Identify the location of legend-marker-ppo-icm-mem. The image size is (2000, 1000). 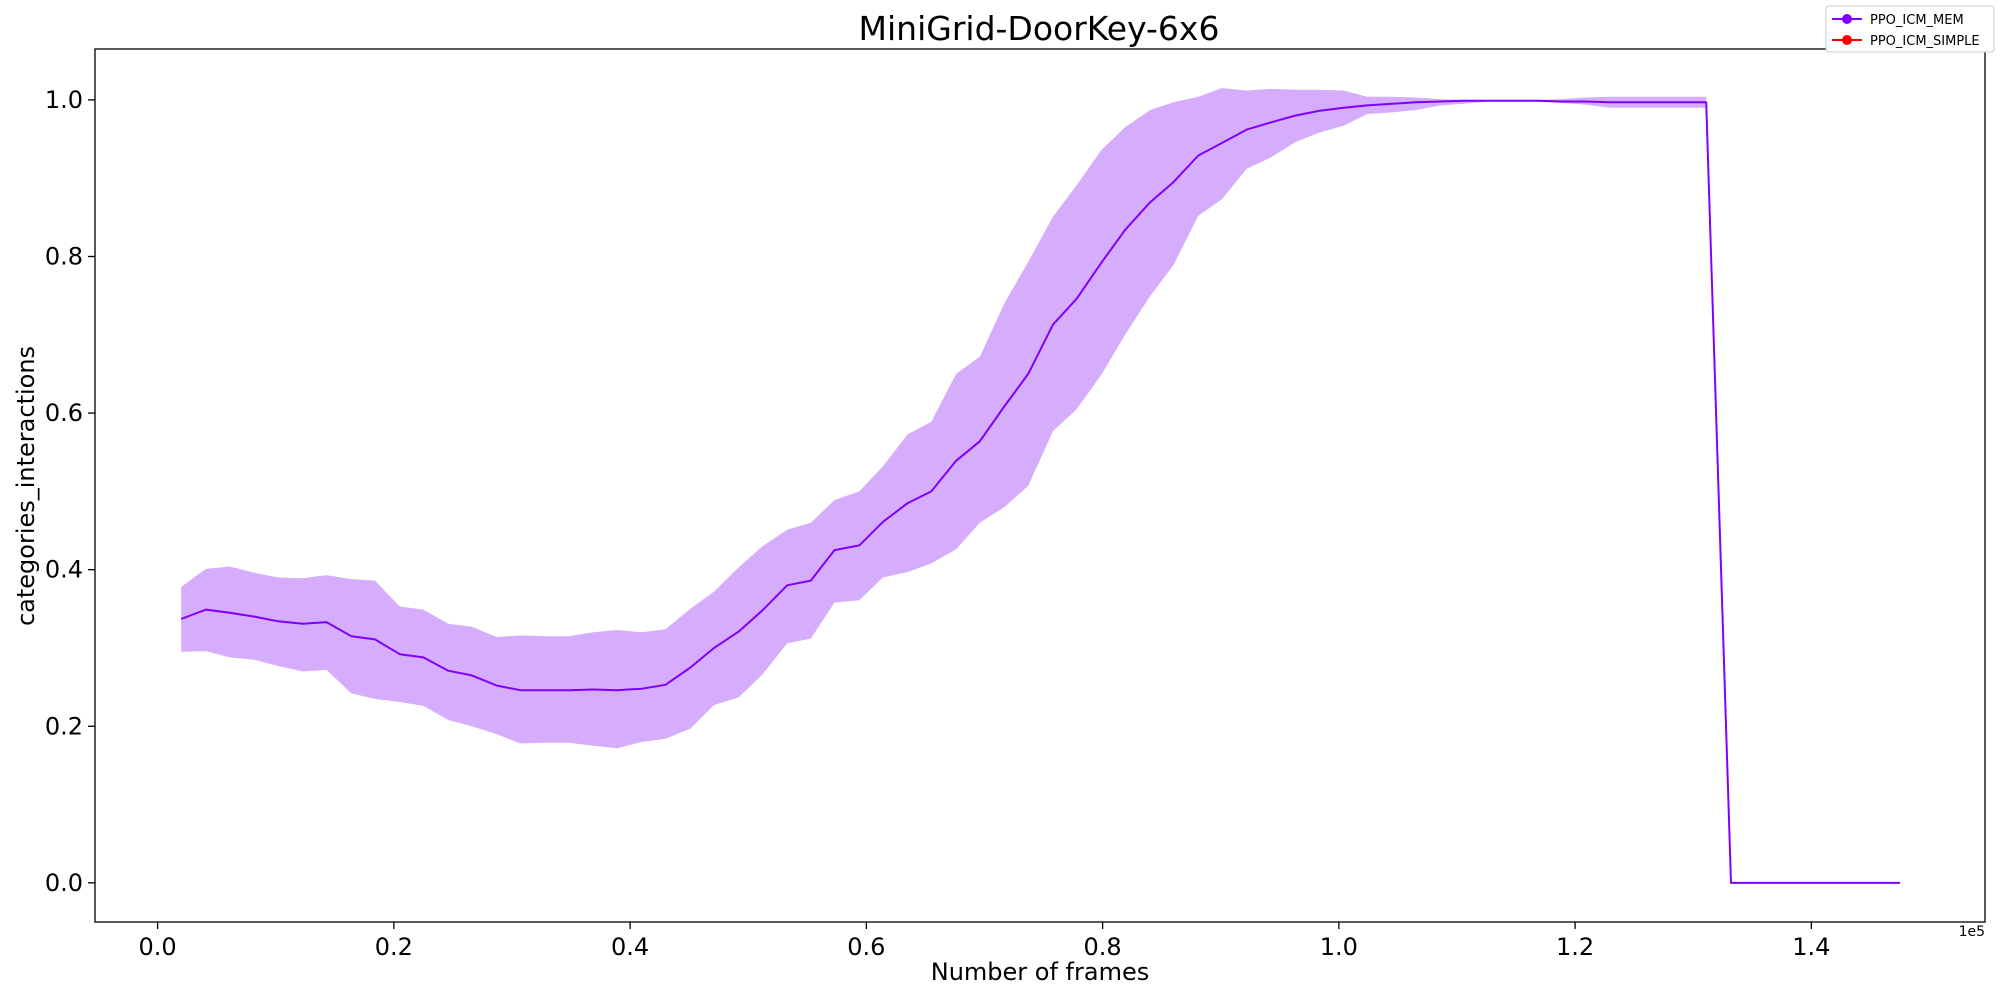
(1847, 19).